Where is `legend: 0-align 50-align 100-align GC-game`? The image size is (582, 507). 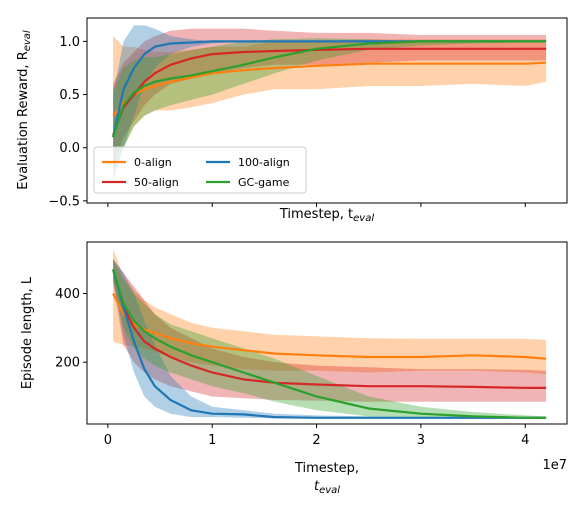
legend: 0-align 50-align 100-align GC-game is located at coordinates (200, 170).